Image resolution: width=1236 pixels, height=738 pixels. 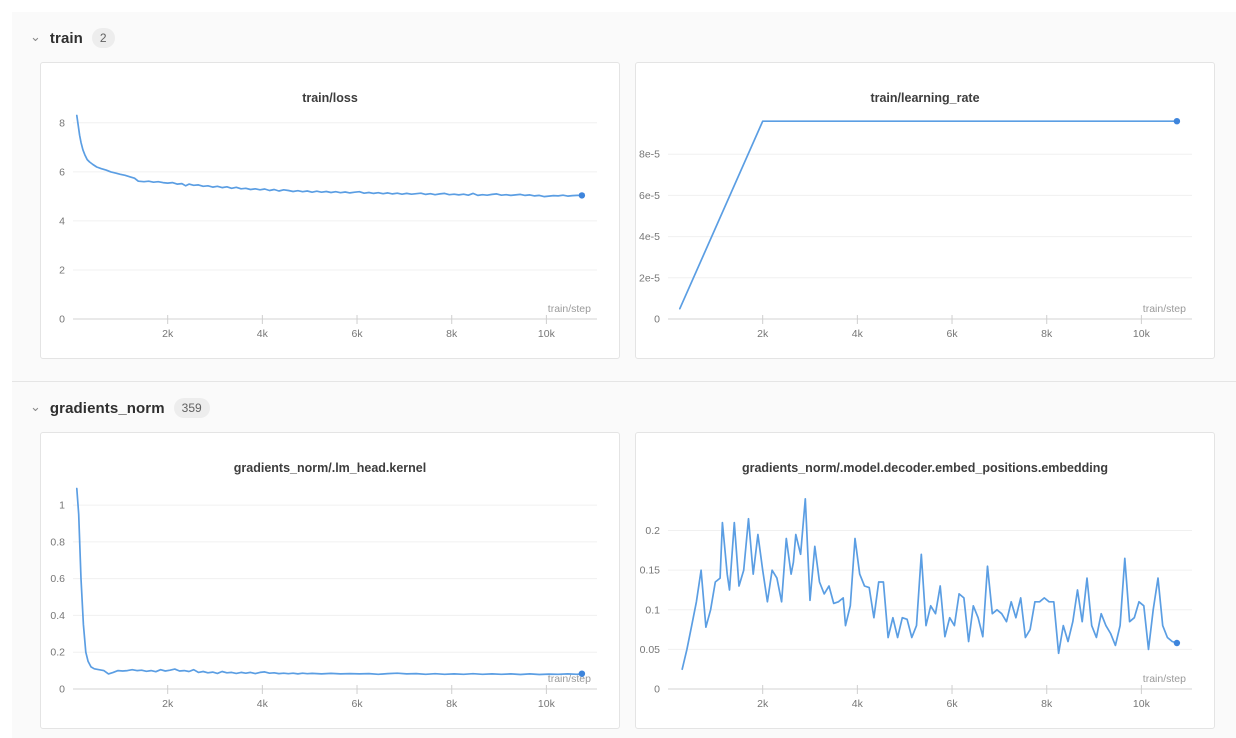 What do you see at coordinates (103, 38) in the screenshot?
I see `chart-count-badge: 2` at bounding box center [103, 38].